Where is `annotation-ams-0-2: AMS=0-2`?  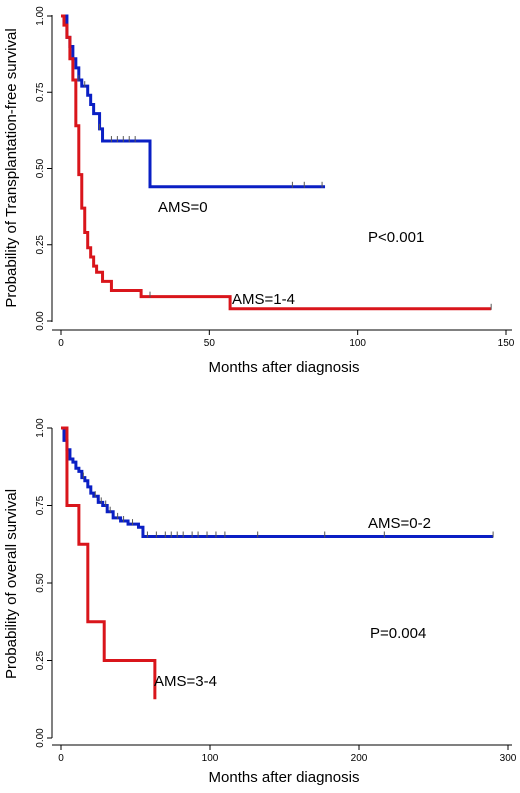
annotation-ams-0-2: AMS=0-2 is located at coordinates (399, 523).